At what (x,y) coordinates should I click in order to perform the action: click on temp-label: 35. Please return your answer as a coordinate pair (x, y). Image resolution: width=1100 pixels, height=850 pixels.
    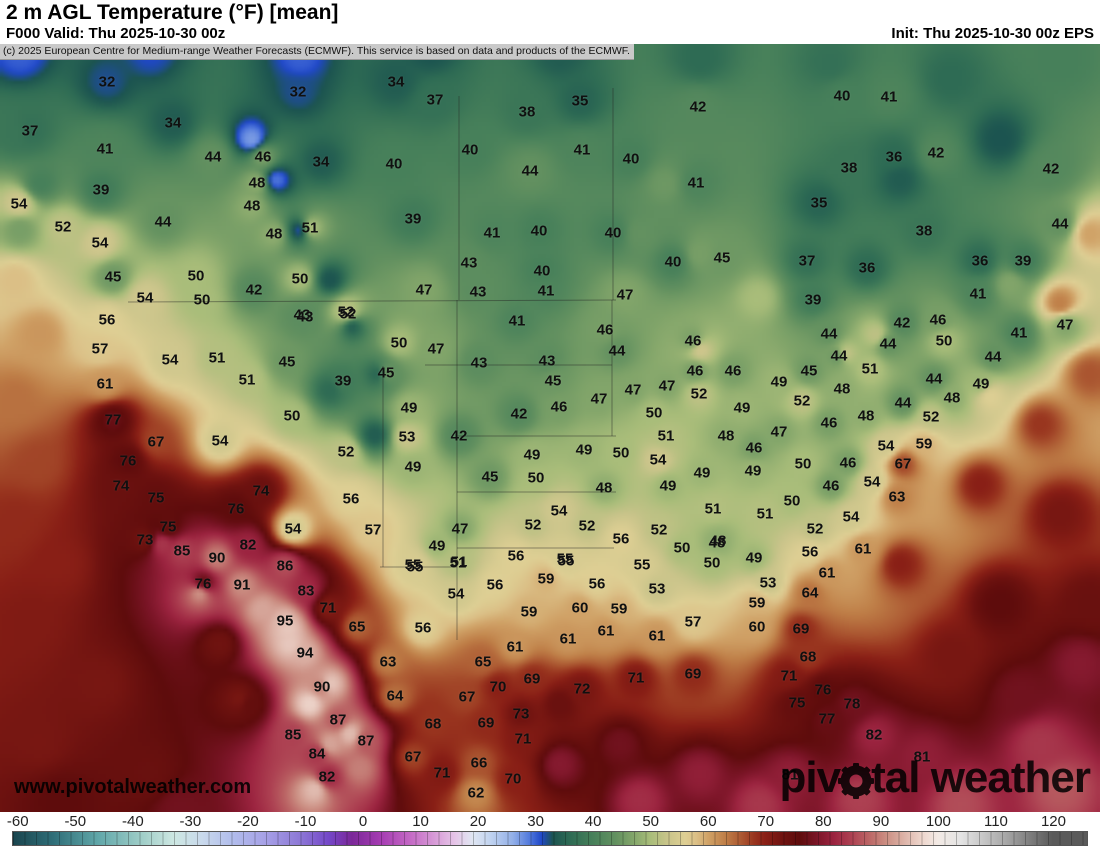
    Looking at the image, I should click on (580, 101).